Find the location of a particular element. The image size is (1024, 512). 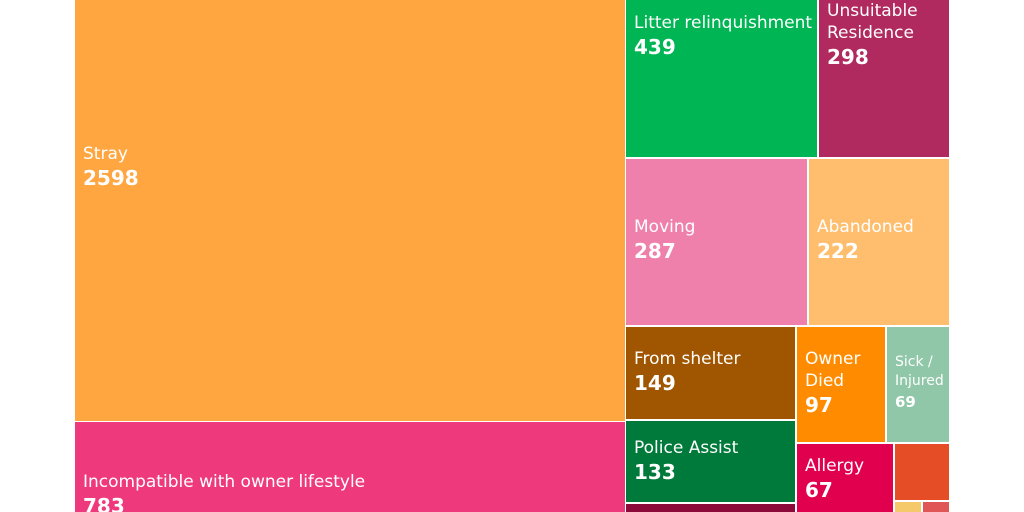

value-label: 783 is located at coordinates (104, 503).